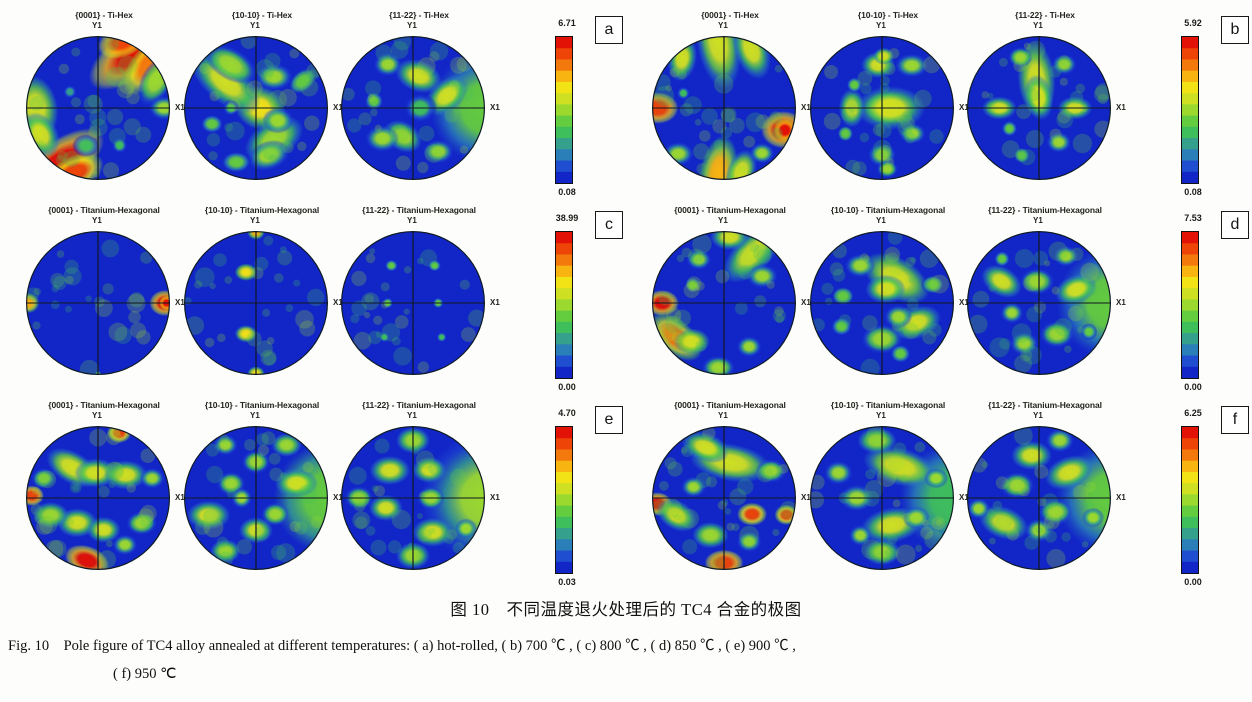 This screenshot has height=702, width=1252. I want to click on colorbar-max-value: 7.53, so click(1193, 218).